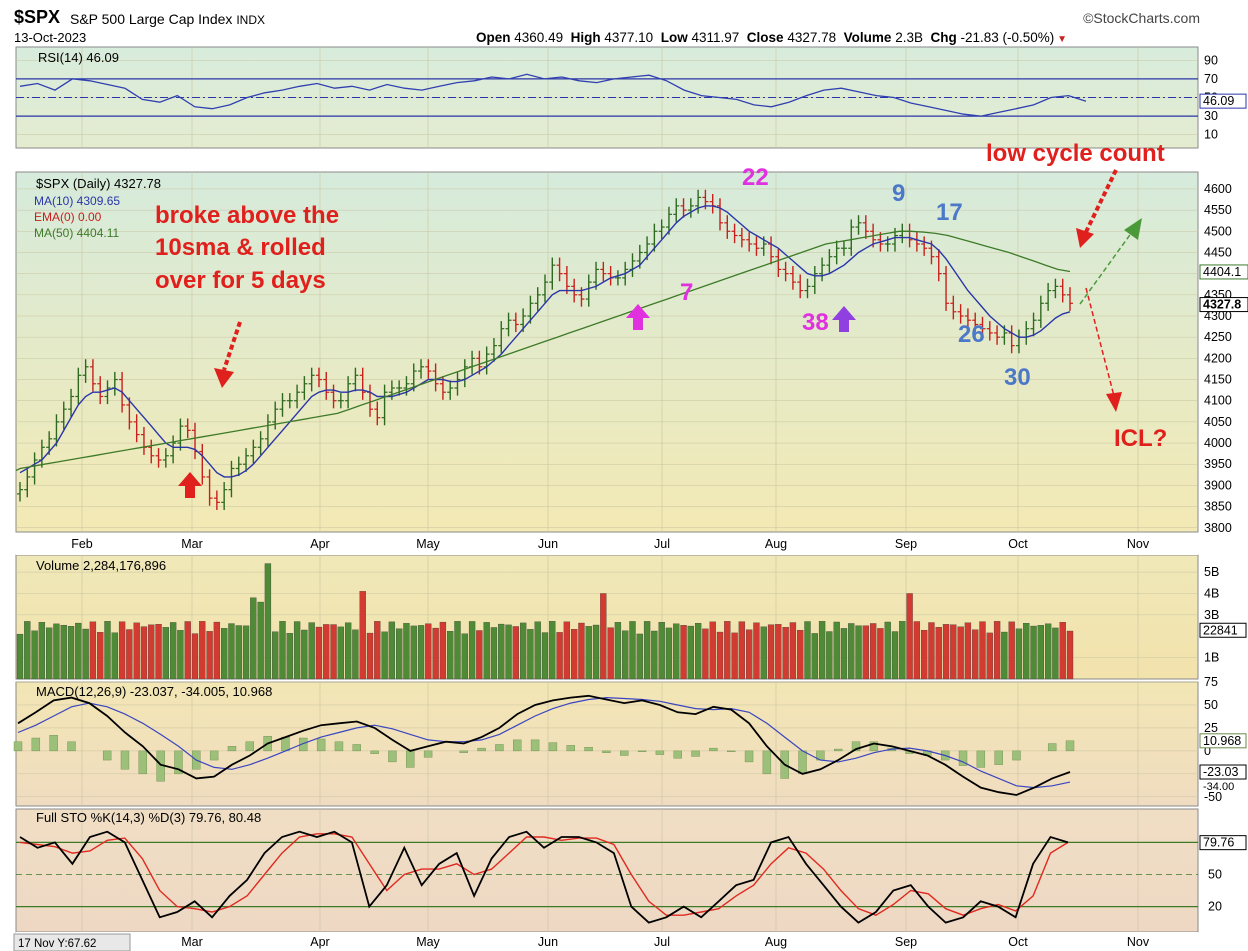 This screenshot has width=1248, height=951. I want to click on xtick-price: May, so click(428, 544).